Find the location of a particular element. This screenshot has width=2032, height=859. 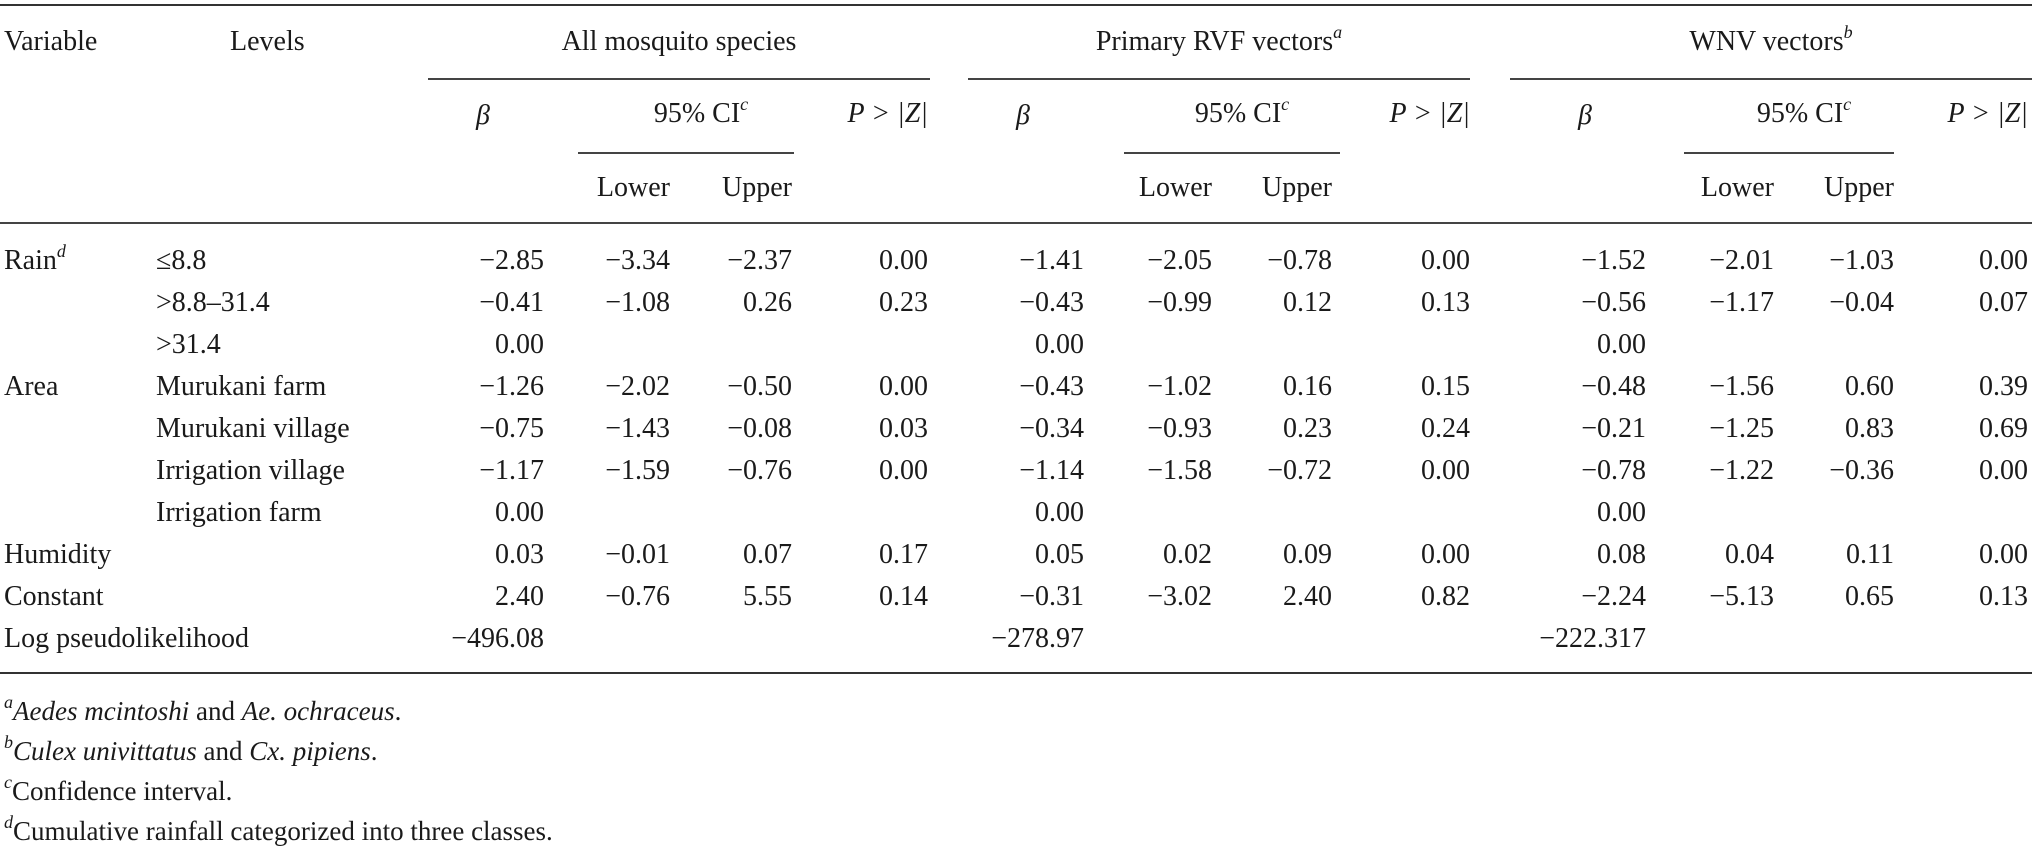

table-cell: 0.82 is located at coordinates (1445, 596).